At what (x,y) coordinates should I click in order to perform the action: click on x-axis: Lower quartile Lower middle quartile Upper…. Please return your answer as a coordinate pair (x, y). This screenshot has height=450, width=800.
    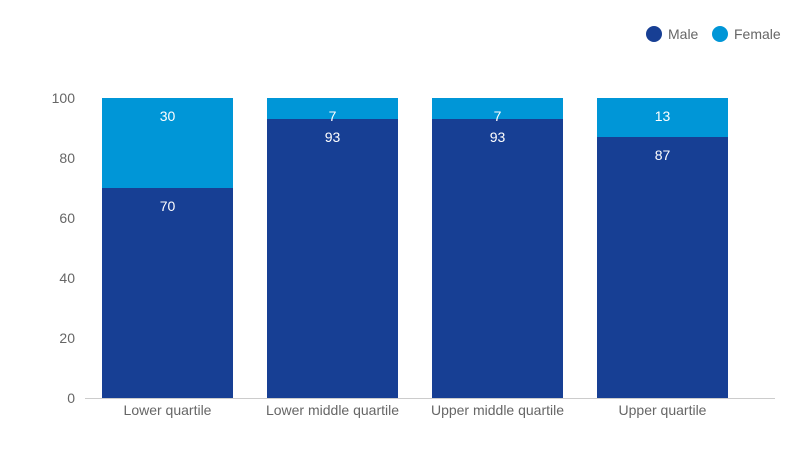
    Looking at the image, I should click on (430, 408).